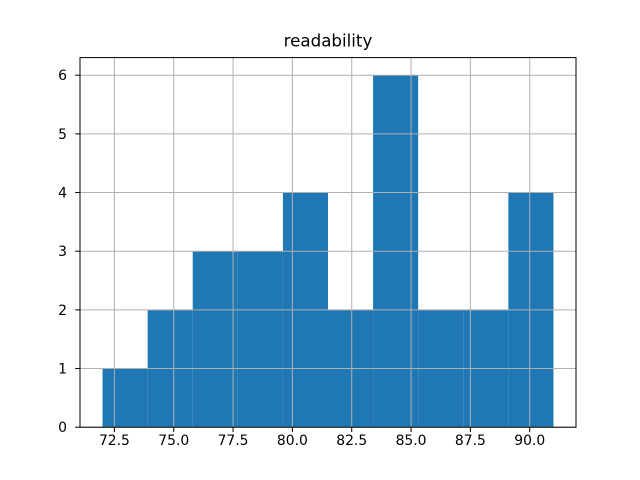 This screenshot has height=480, width=640. I want to click on x-tick-label: 77.5, so click(233, 441).